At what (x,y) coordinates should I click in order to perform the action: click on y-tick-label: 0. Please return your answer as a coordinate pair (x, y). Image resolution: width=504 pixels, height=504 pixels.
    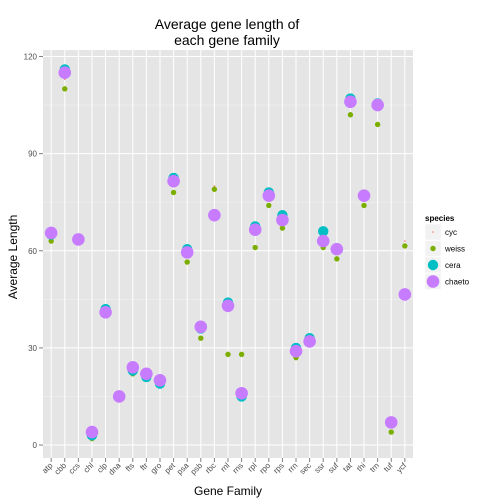
    Looking at the image, I should click on (35, 445).